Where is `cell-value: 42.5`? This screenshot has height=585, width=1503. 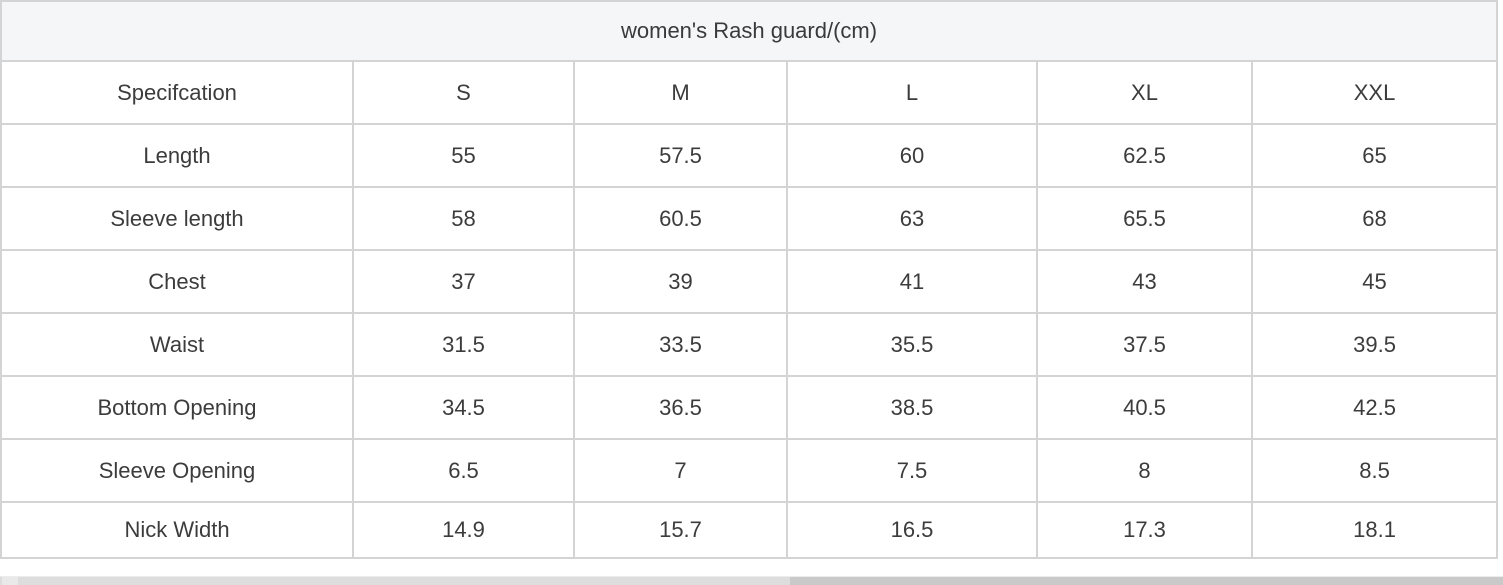 cell-value: 42.5 is located at coordinates (1374, 407).